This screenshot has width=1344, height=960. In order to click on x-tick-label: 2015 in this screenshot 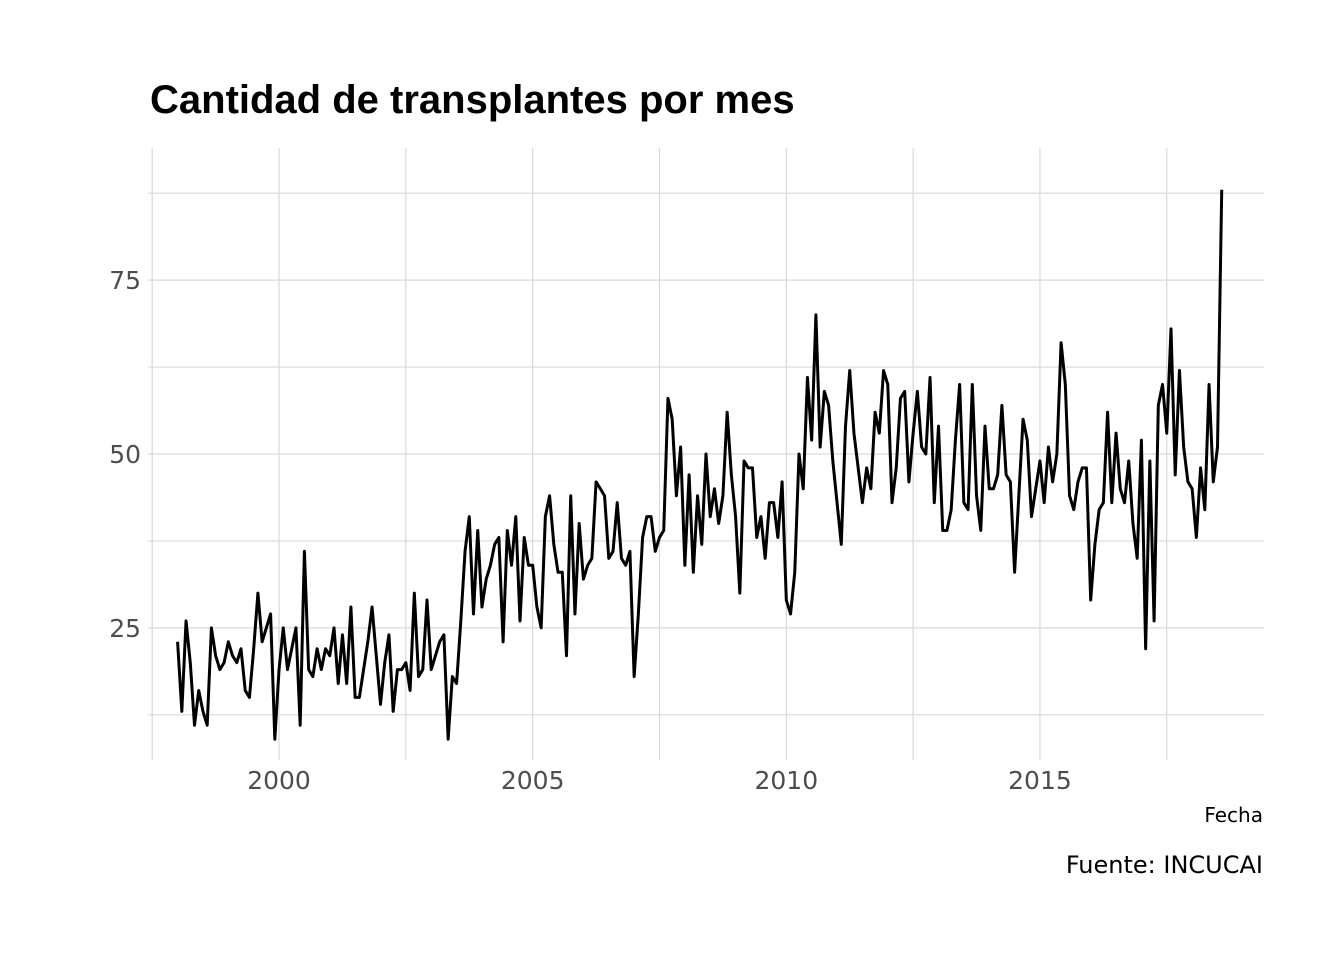, I will do `click(1040, 780)`.